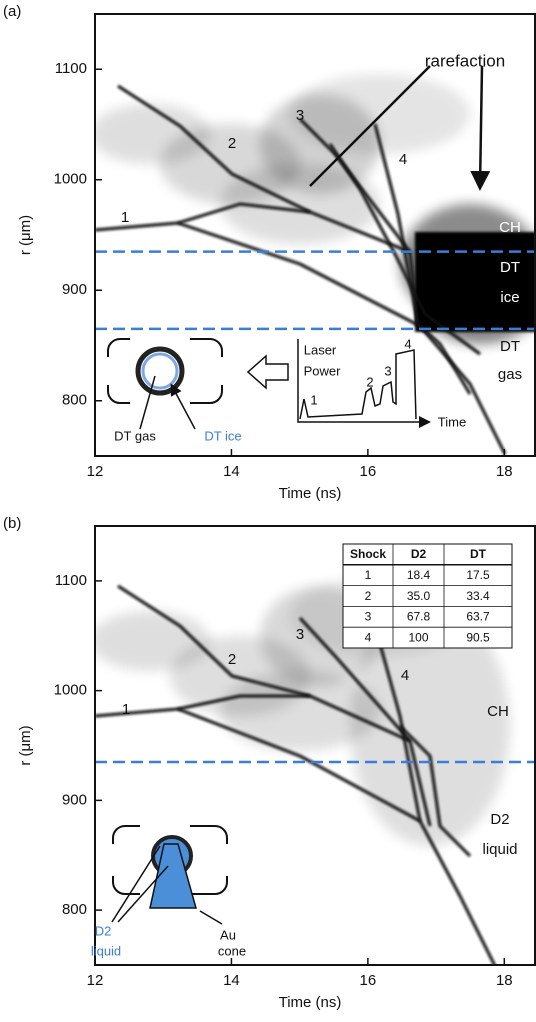 This screenshot has width=536, height=1022. What do you see at coordinates (12, 11) in the screenshot?
I see `panel-label: (a)` at bounding box center [12, 11].